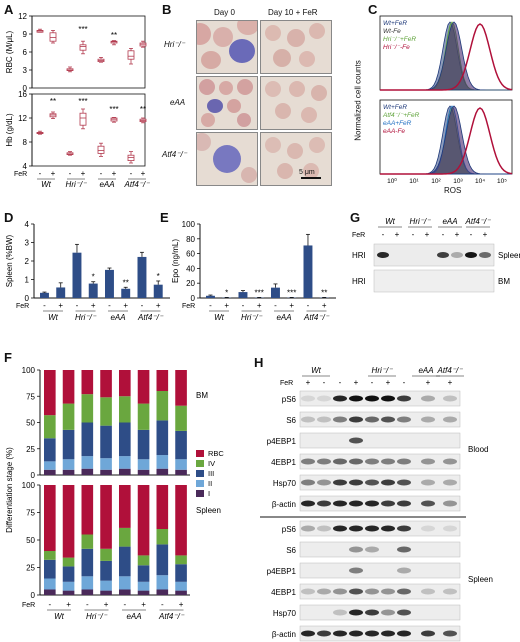  I want to click on blood-blot-strip, so click(380, 419).